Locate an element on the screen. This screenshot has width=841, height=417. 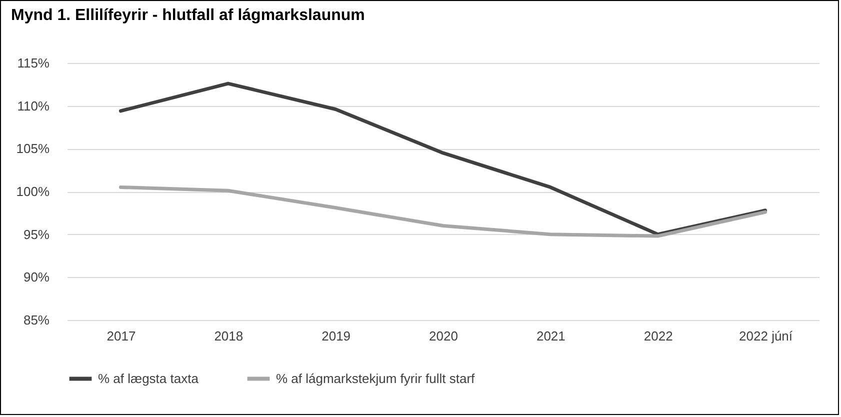
y-tick-label: 85% is located at coordinates (36, 320).